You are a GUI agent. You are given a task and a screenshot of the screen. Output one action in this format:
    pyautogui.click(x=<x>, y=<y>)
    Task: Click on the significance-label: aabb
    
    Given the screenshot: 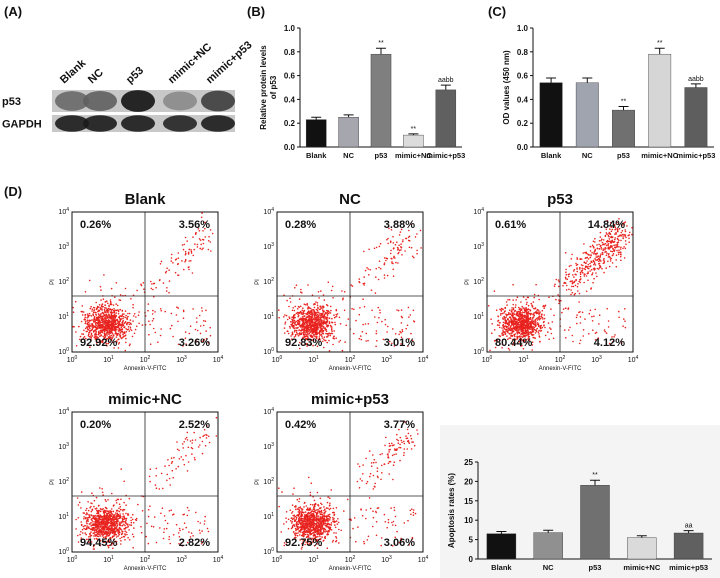 What is the action you would take?
    pyautogui.click(x=446, y=80)
    